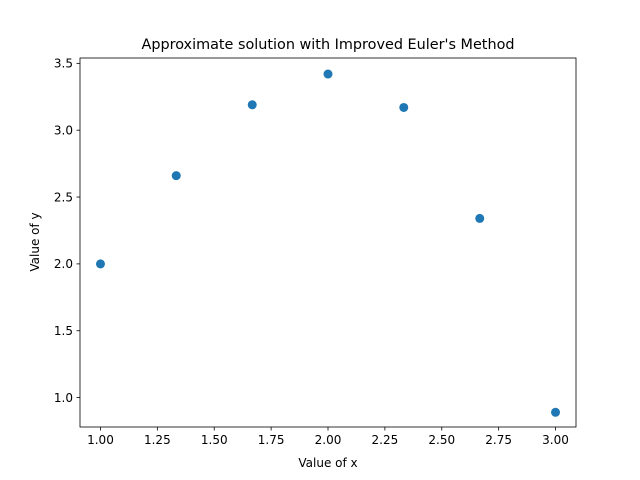 The width and height of the screenshot is (640, 480). I want to click on x-tick-label: 3.00, so click(555, 440).